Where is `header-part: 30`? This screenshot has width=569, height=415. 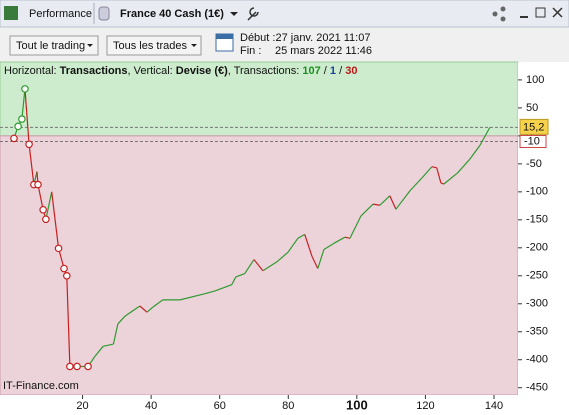 header-part: 30 is located at coordinates (351, 71).